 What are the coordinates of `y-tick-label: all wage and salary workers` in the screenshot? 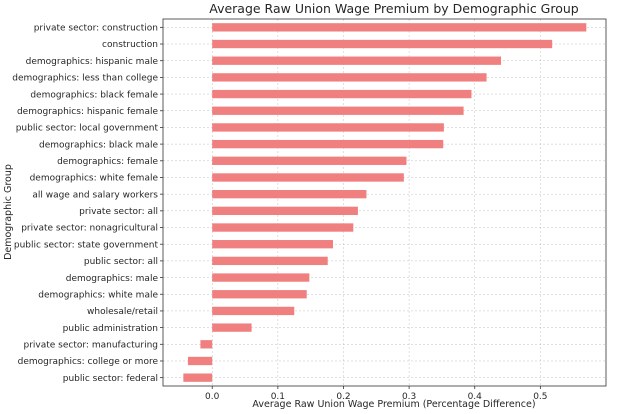 It's located at (95, 195).